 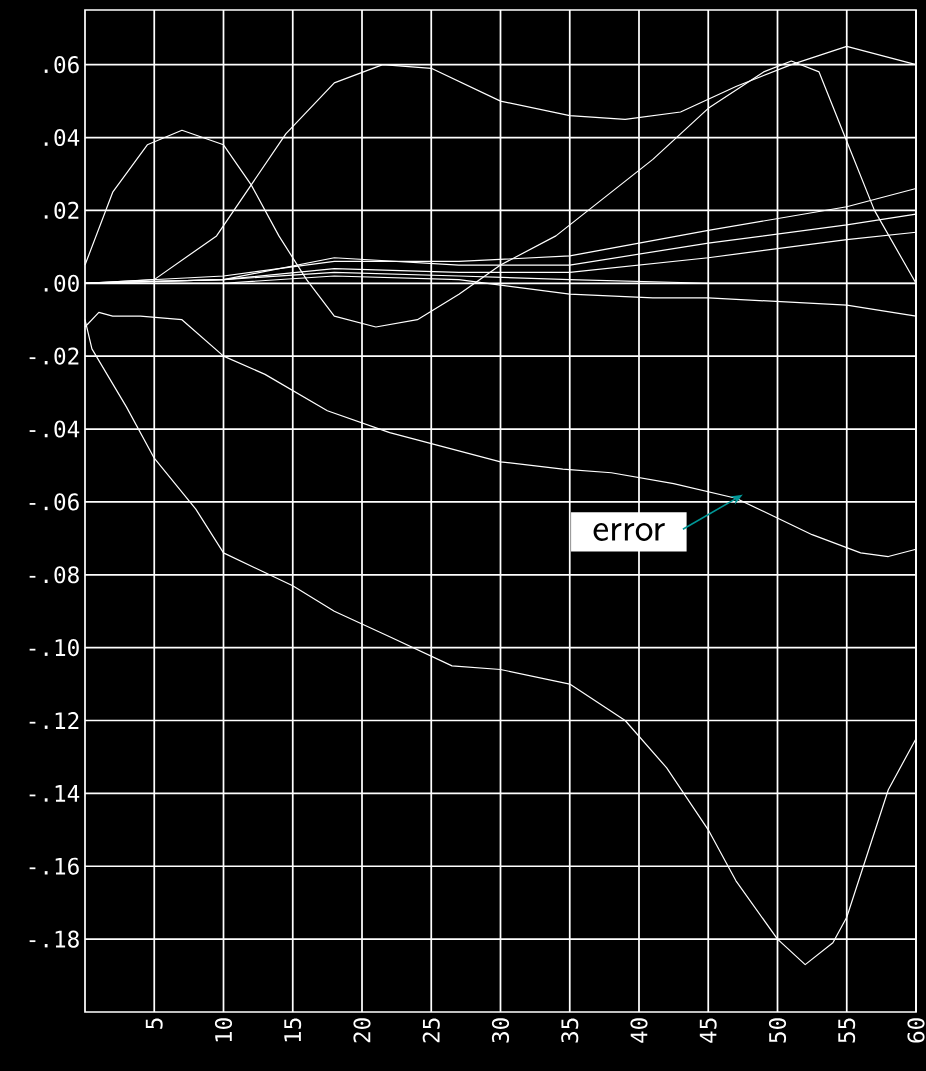 What do you see at coordinates (629, 531) in the screenshot?
I see `annotation: error` at bounding box center [629, 531].